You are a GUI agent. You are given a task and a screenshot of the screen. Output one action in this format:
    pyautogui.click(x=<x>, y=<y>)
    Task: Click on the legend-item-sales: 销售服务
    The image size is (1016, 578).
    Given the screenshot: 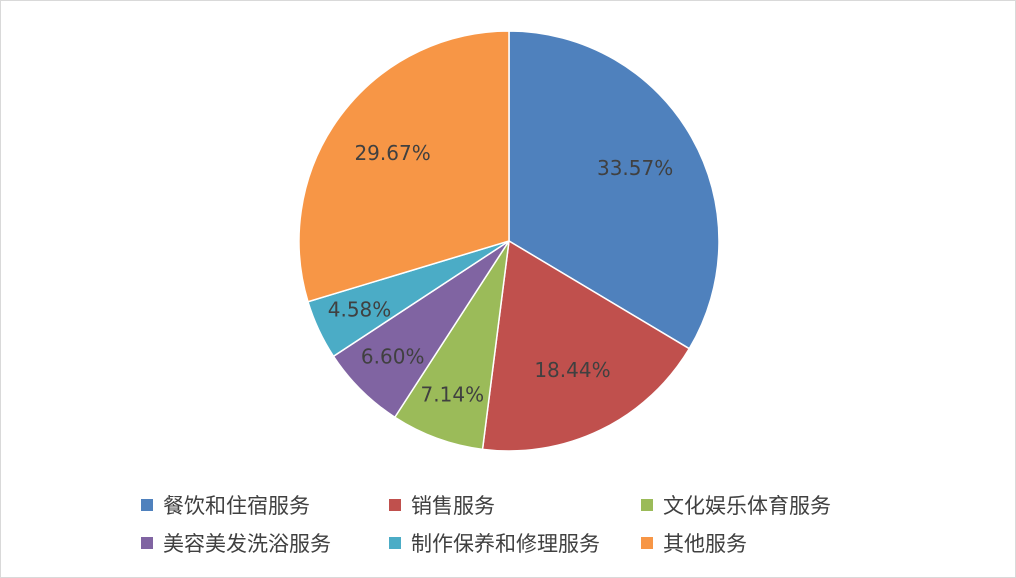 What is the action you would take?
    pyautogui.click(x=515, y=505)
    